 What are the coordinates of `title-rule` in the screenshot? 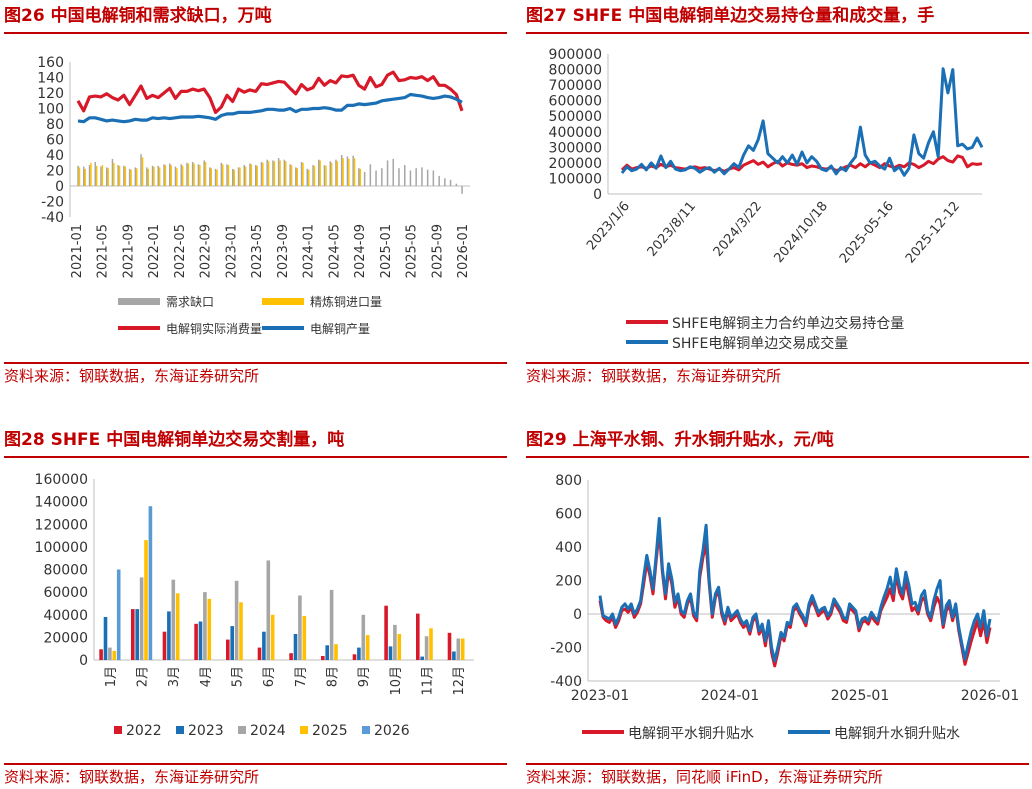 It's located at (777, 33).